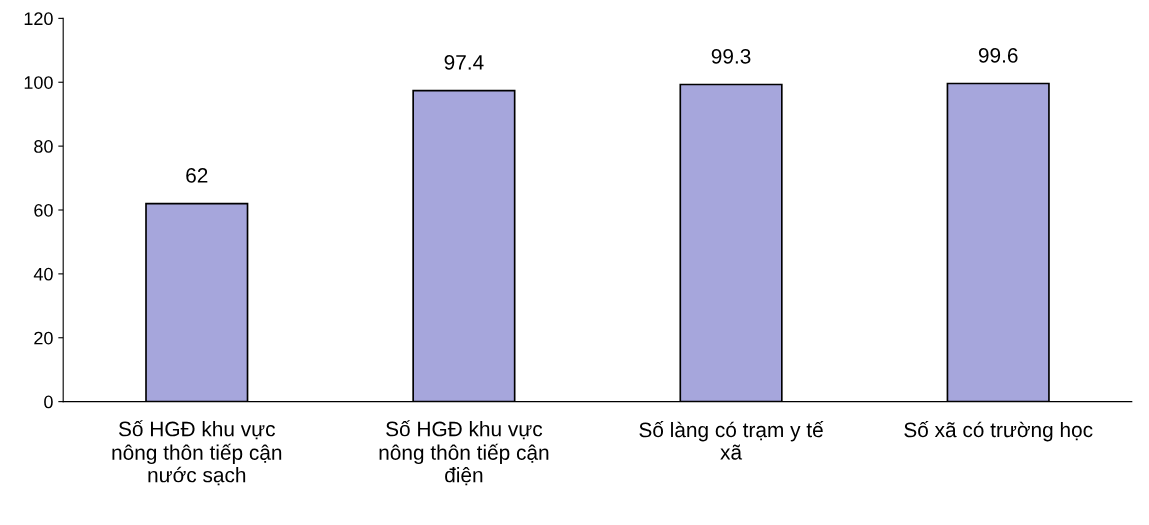  Describe the element at coordinates (43, 274) in the screenshot. I see `y-tick-label: 40` at that location.